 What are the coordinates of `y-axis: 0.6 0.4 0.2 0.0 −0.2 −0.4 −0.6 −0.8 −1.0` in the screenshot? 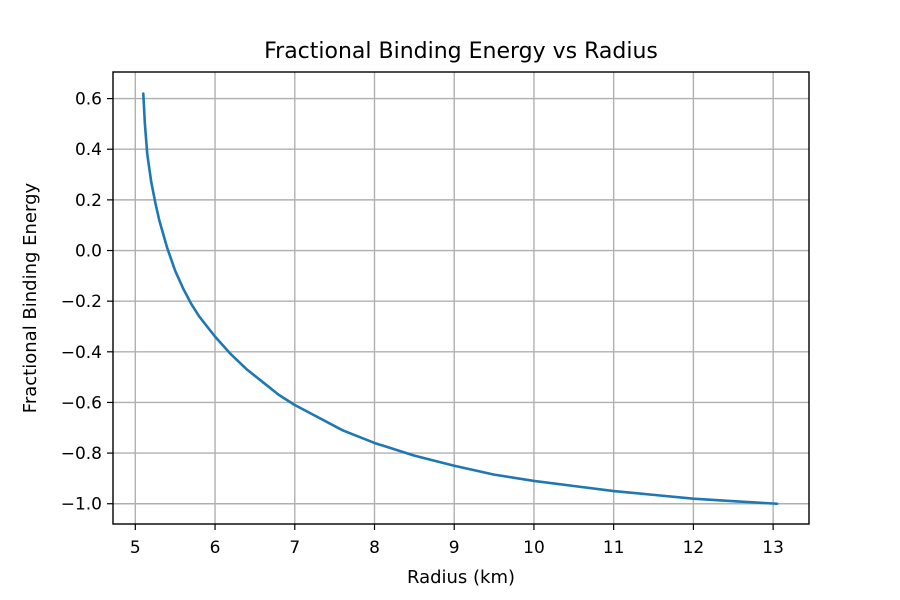 It's located at (87, 302).